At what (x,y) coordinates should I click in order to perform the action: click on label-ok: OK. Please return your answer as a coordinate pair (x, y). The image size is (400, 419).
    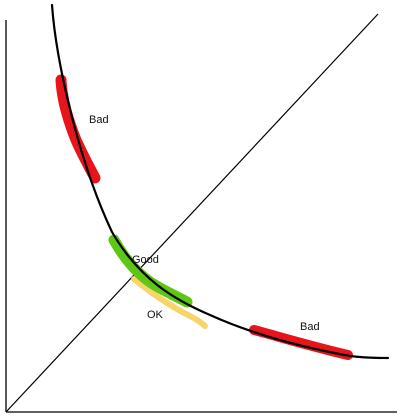
    Looking at the image, I should click on (155, 315).